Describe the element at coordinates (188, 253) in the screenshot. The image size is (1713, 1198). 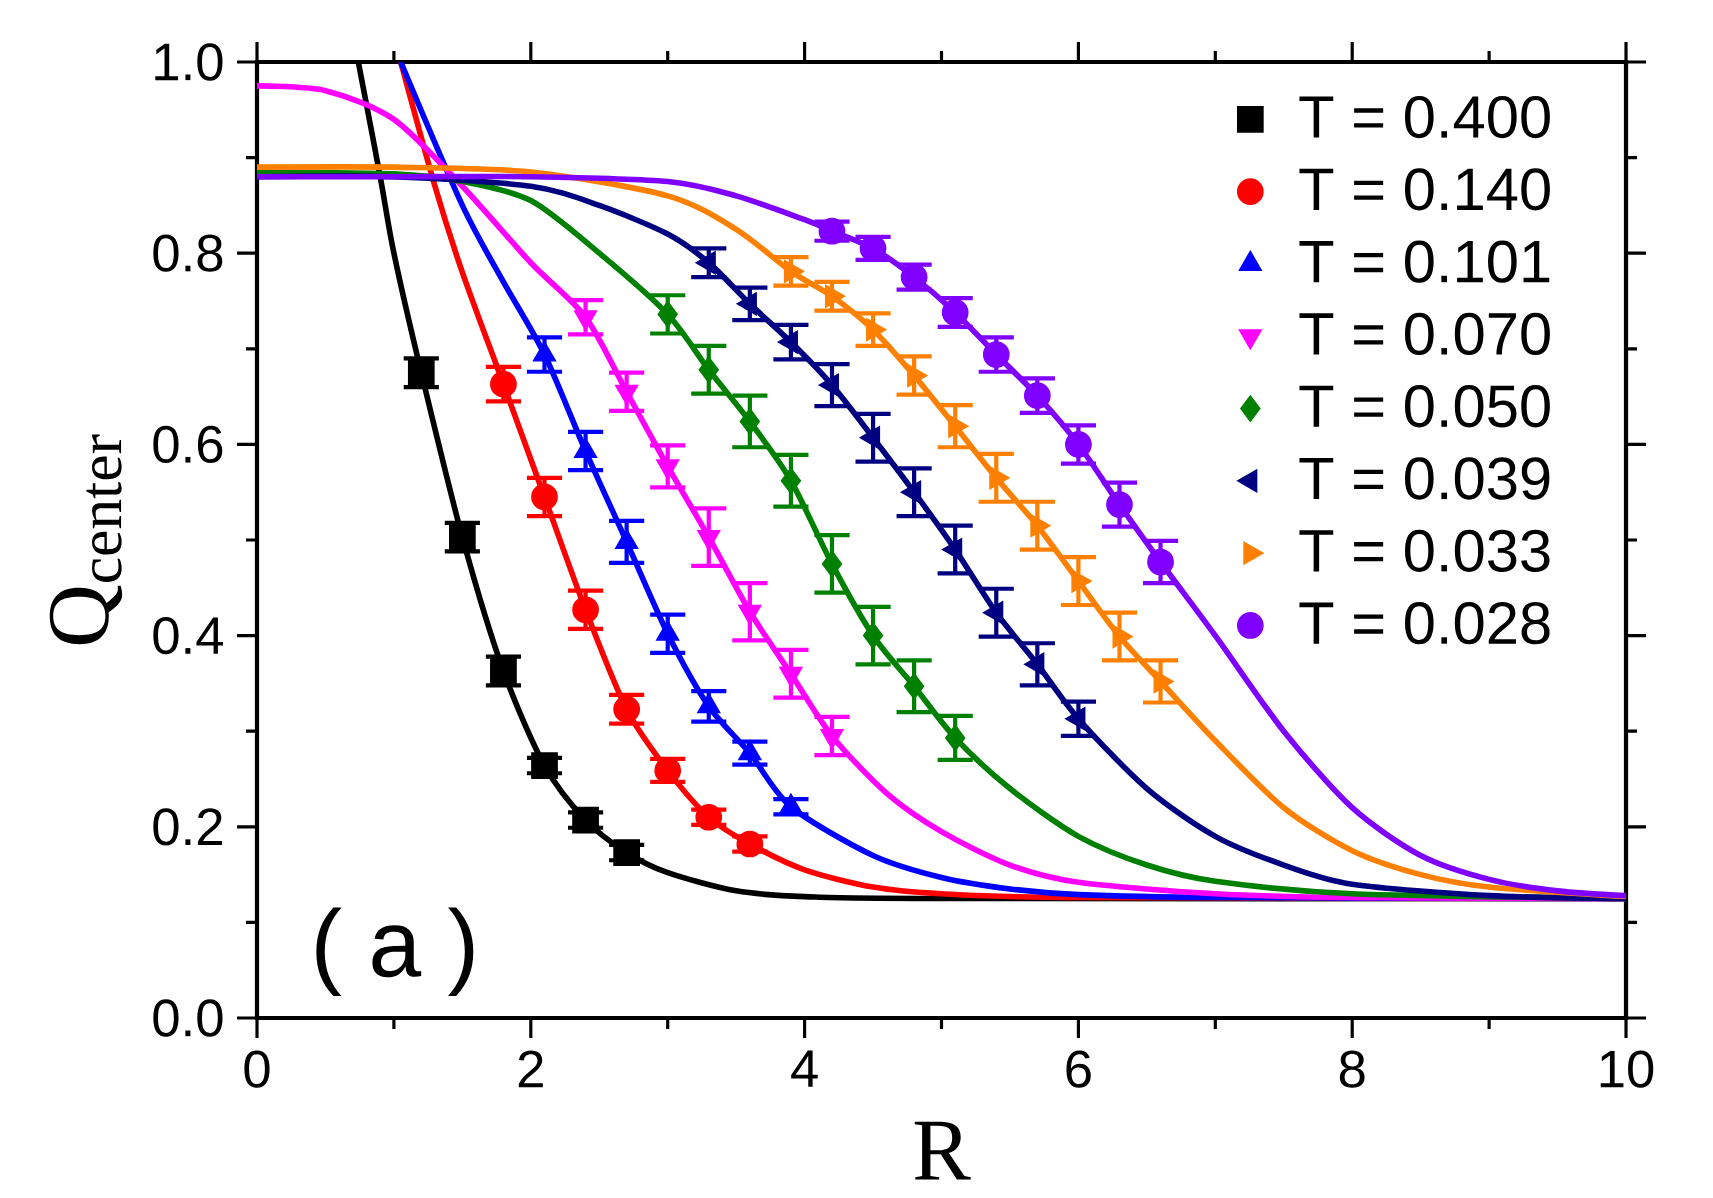
I see `y-tick-label: 0.8` at that location.